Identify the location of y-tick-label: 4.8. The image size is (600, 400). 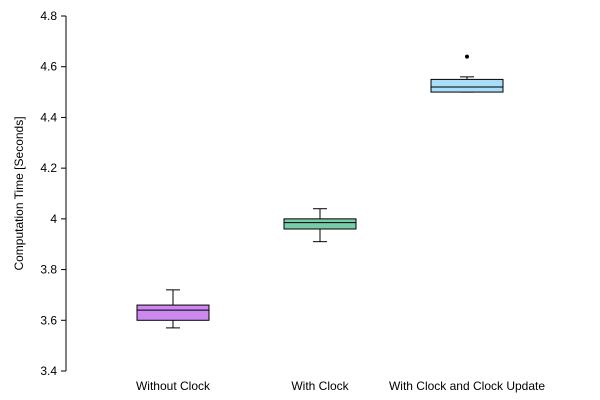
(48, 16).